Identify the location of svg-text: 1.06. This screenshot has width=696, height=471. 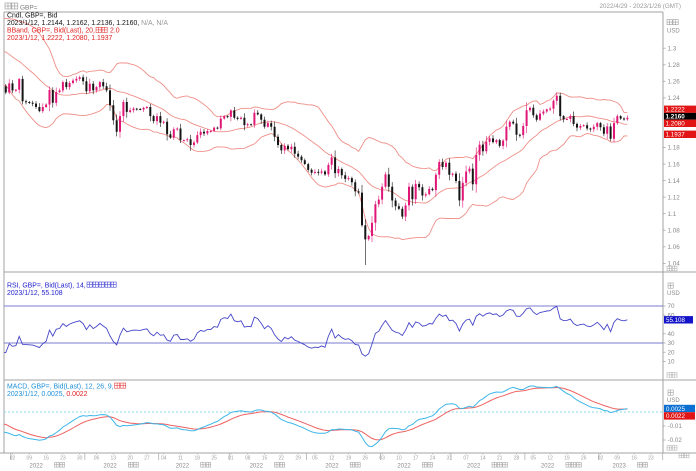
(674, 247).